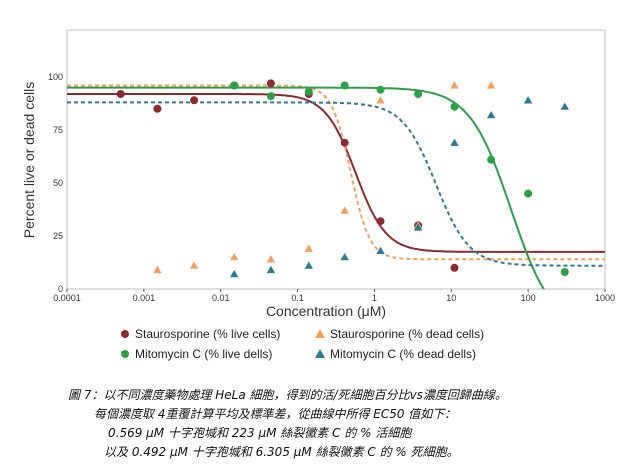 This screenshot has width=639, height=464. I want to click on y-tick-label: 100, so click(55, 77).